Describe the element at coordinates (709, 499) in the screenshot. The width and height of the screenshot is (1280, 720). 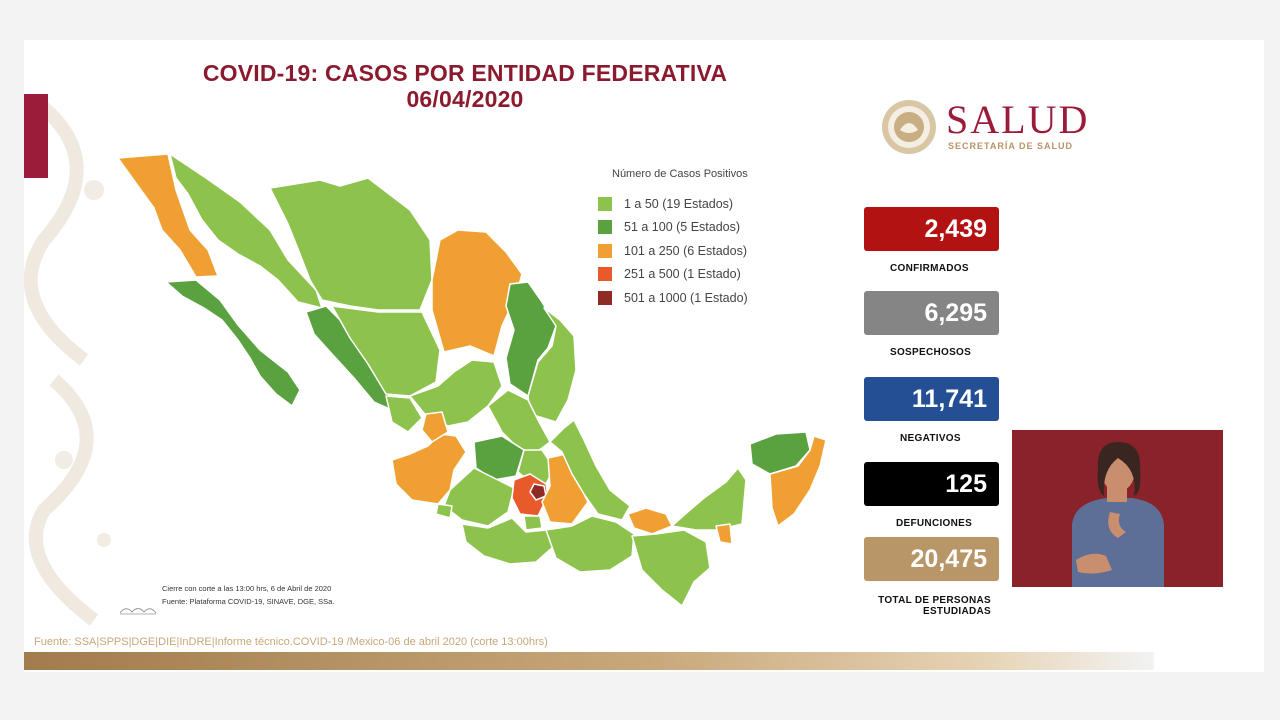
I see `state-campeche` at that location.